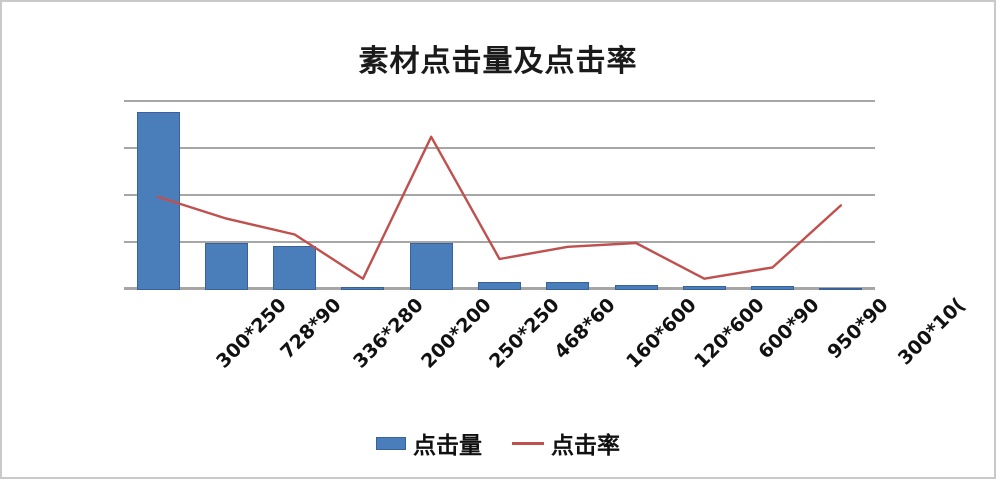 The width and height of the screenshot is (1000, 483). I want to click on x-axis-tick-label: 160*600, so click(661, 333).